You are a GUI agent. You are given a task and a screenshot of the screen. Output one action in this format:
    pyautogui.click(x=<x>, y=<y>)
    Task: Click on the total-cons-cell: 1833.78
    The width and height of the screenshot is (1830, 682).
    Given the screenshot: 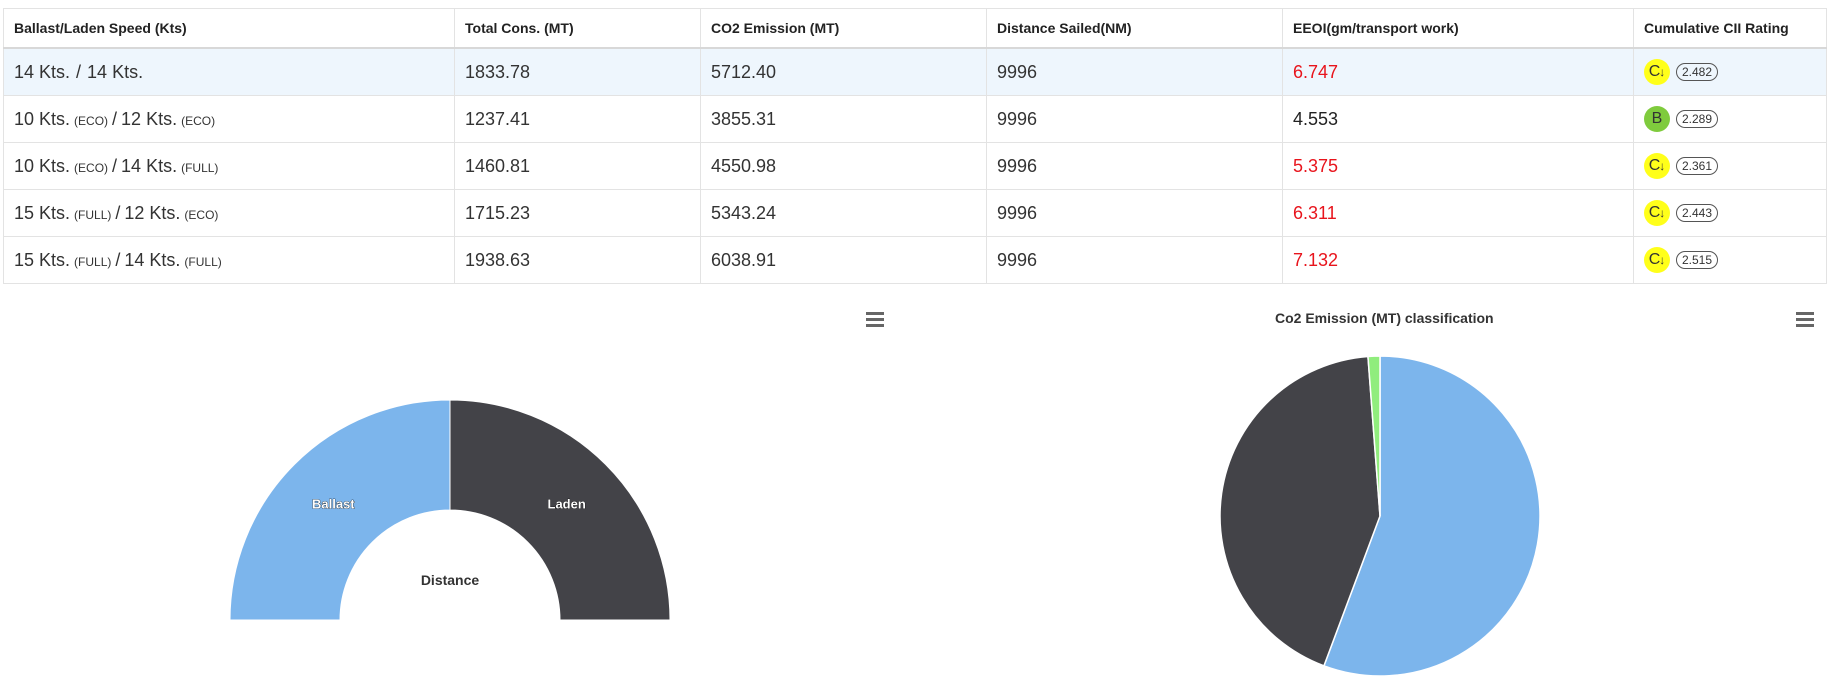 What is the action you would take?
    pyautogui.click(x=577, y=71)
    